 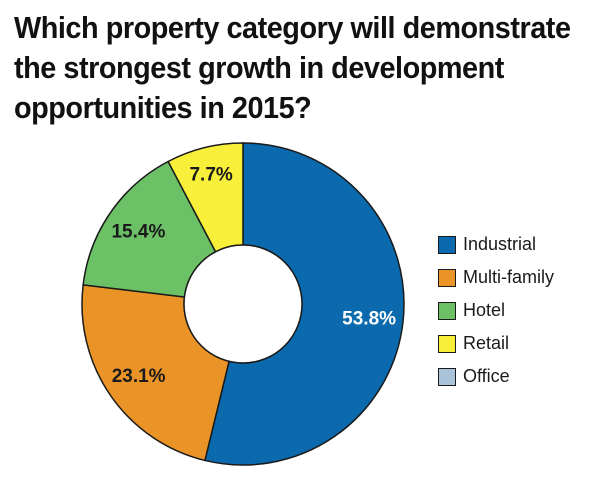 I want to click on legend-item-office: Office, so click(x=496, y=376).